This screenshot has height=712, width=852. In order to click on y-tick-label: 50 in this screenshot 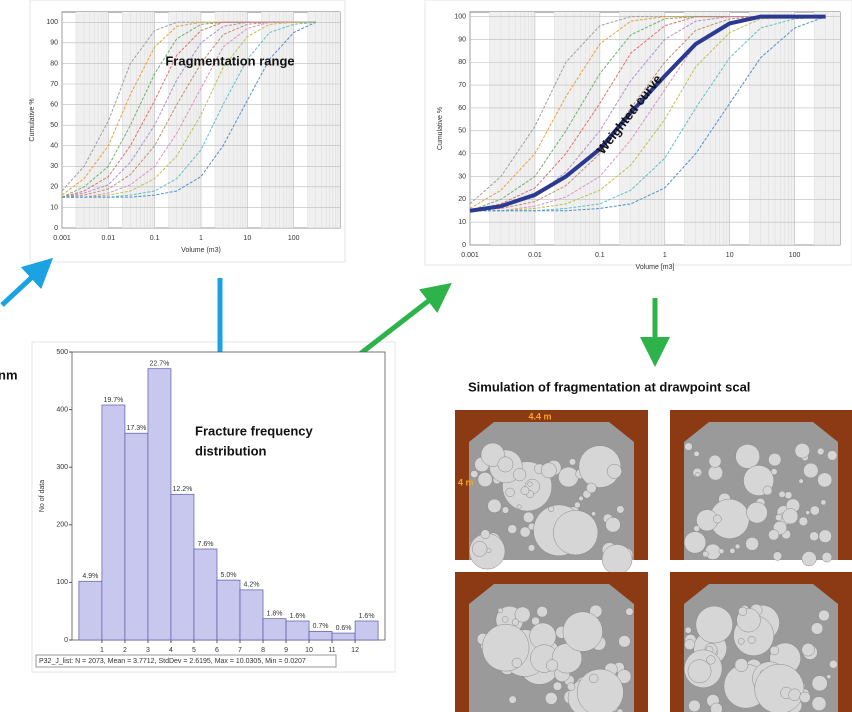, I will do `click(54, 125)`.